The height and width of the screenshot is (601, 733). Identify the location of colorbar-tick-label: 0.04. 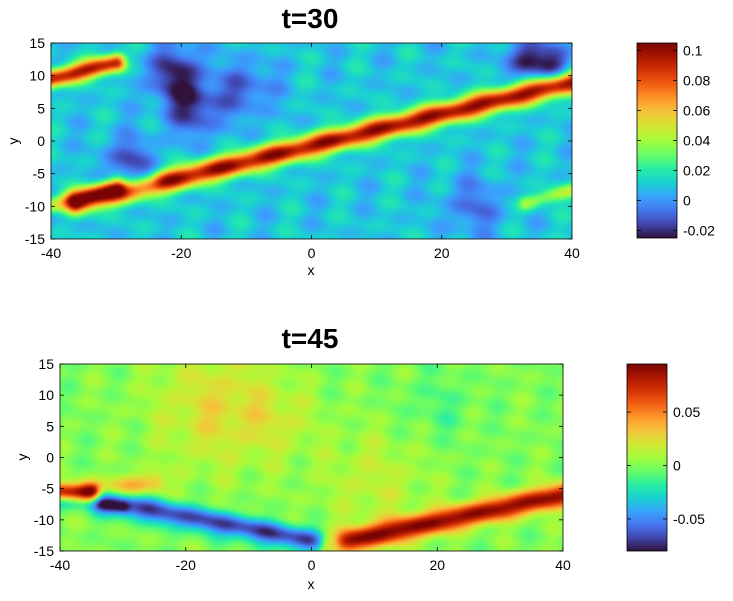
(696, 141).